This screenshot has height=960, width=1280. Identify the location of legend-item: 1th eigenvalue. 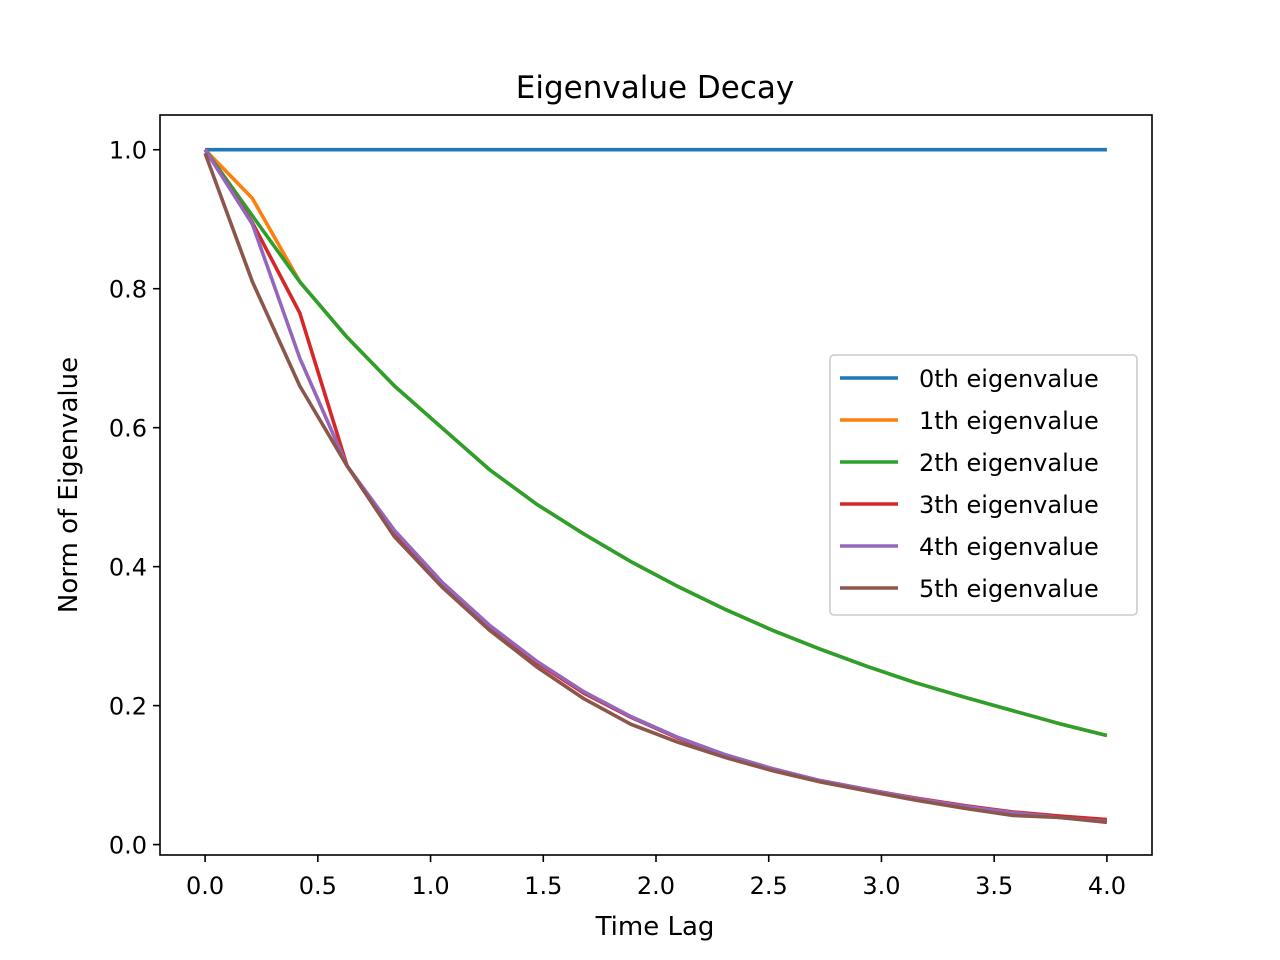
(969, 421).